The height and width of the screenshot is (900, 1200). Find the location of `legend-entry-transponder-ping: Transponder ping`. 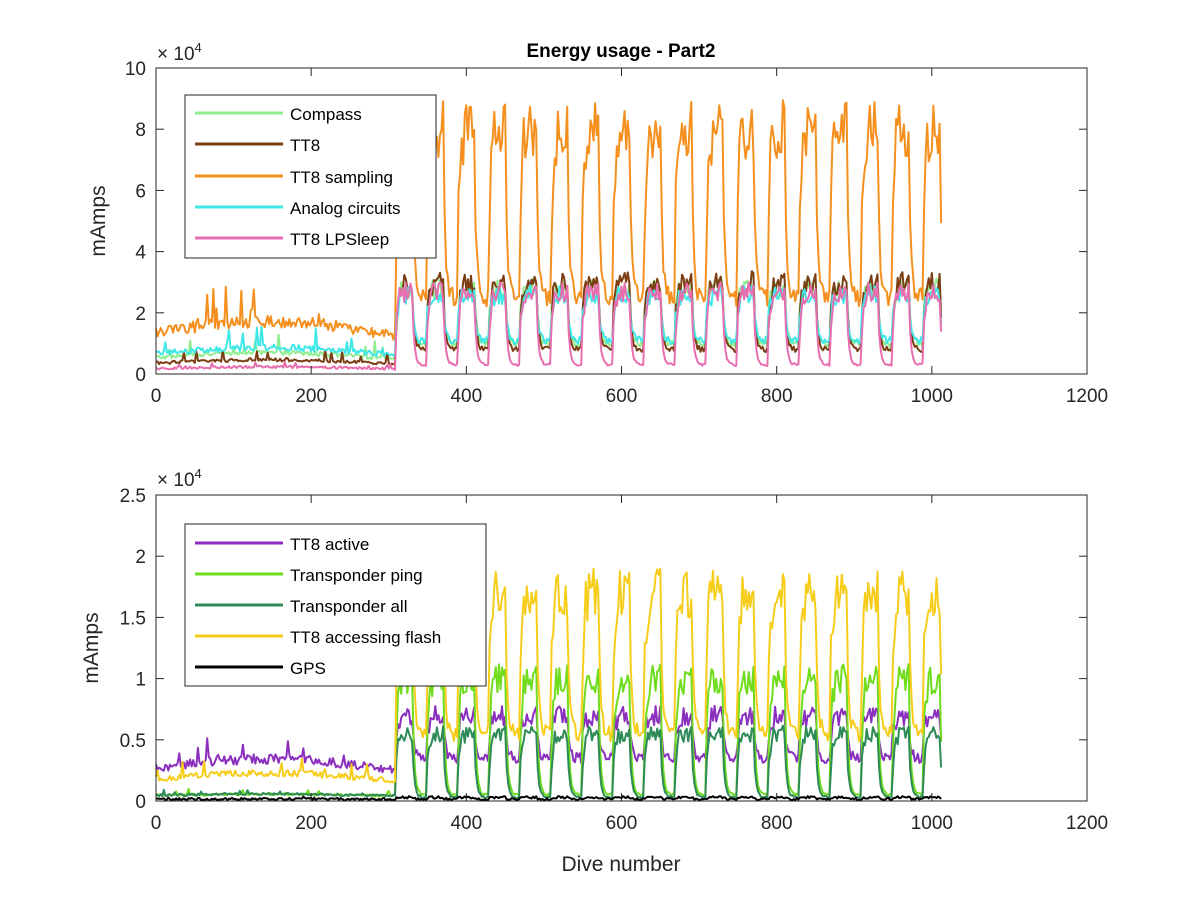

legend-entry-transponder-ping: Transponder ping is located at coordinates (309, 575).